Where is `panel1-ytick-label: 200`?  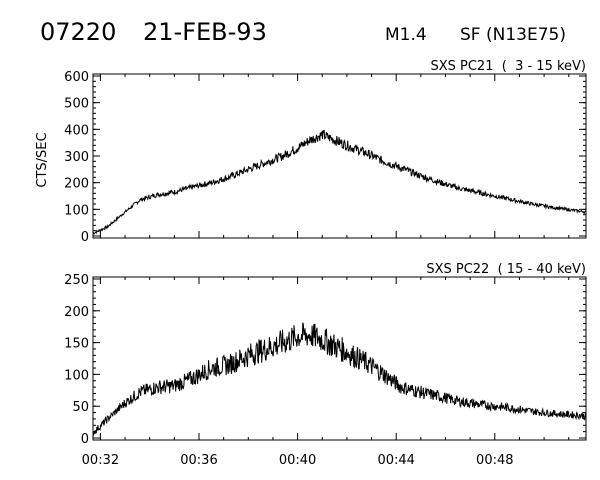 panel1-ytick-label: 200 is located at coordinates (76, 184).